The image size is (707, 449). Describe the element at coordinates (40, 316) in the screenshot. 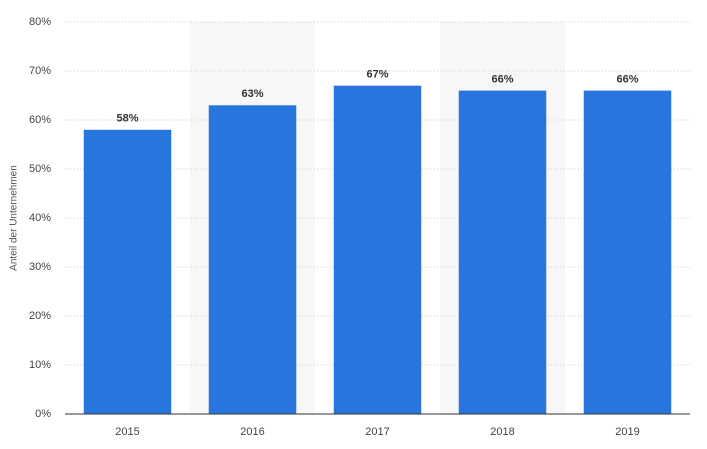

I see `y-tick-label: 20%` at that location.